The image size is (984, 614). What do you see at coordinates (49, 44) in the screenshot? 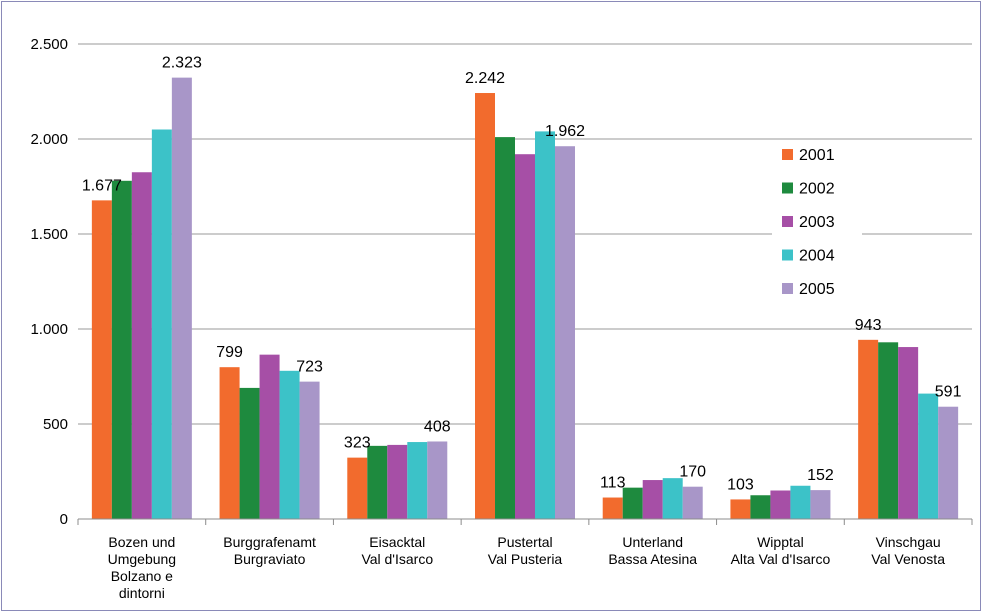
I see `y-tick-label: 2.500` at bounding box center [49, 44].